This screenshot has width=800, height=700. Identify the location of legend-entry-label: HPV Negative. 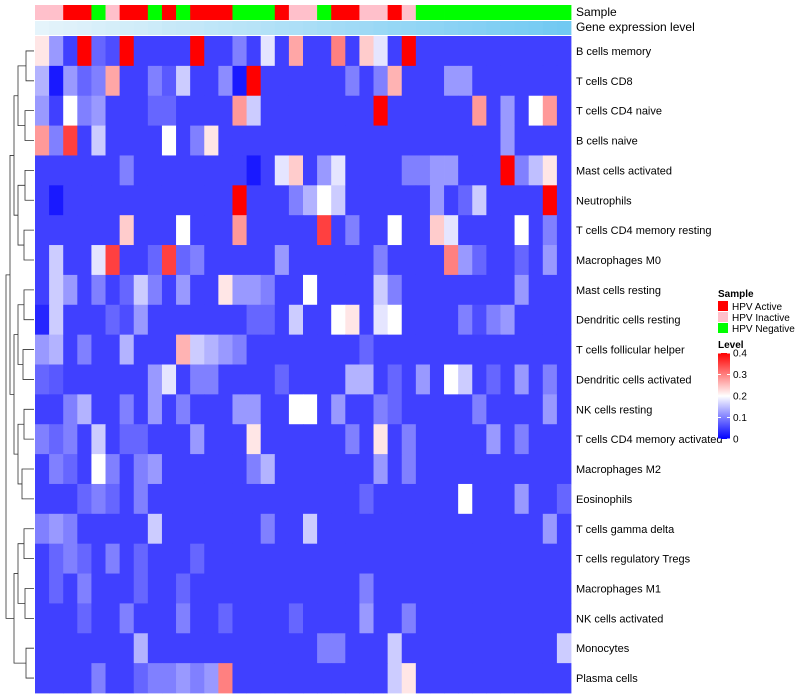
(763, 329).